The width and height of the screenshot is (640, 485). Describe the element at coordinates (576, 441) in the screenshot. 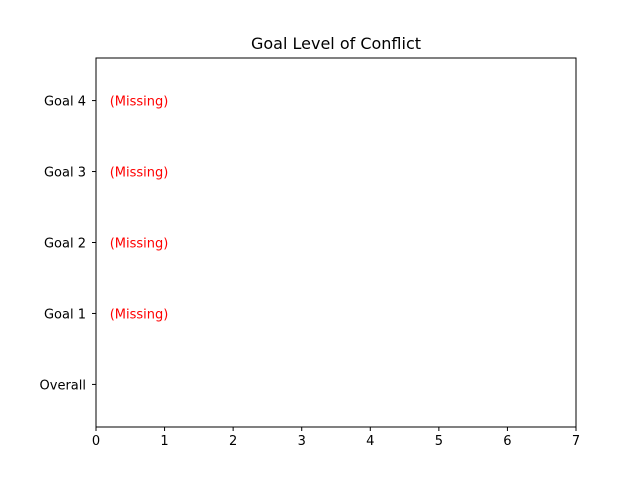

I see `x-tick-label: 7` at that location.